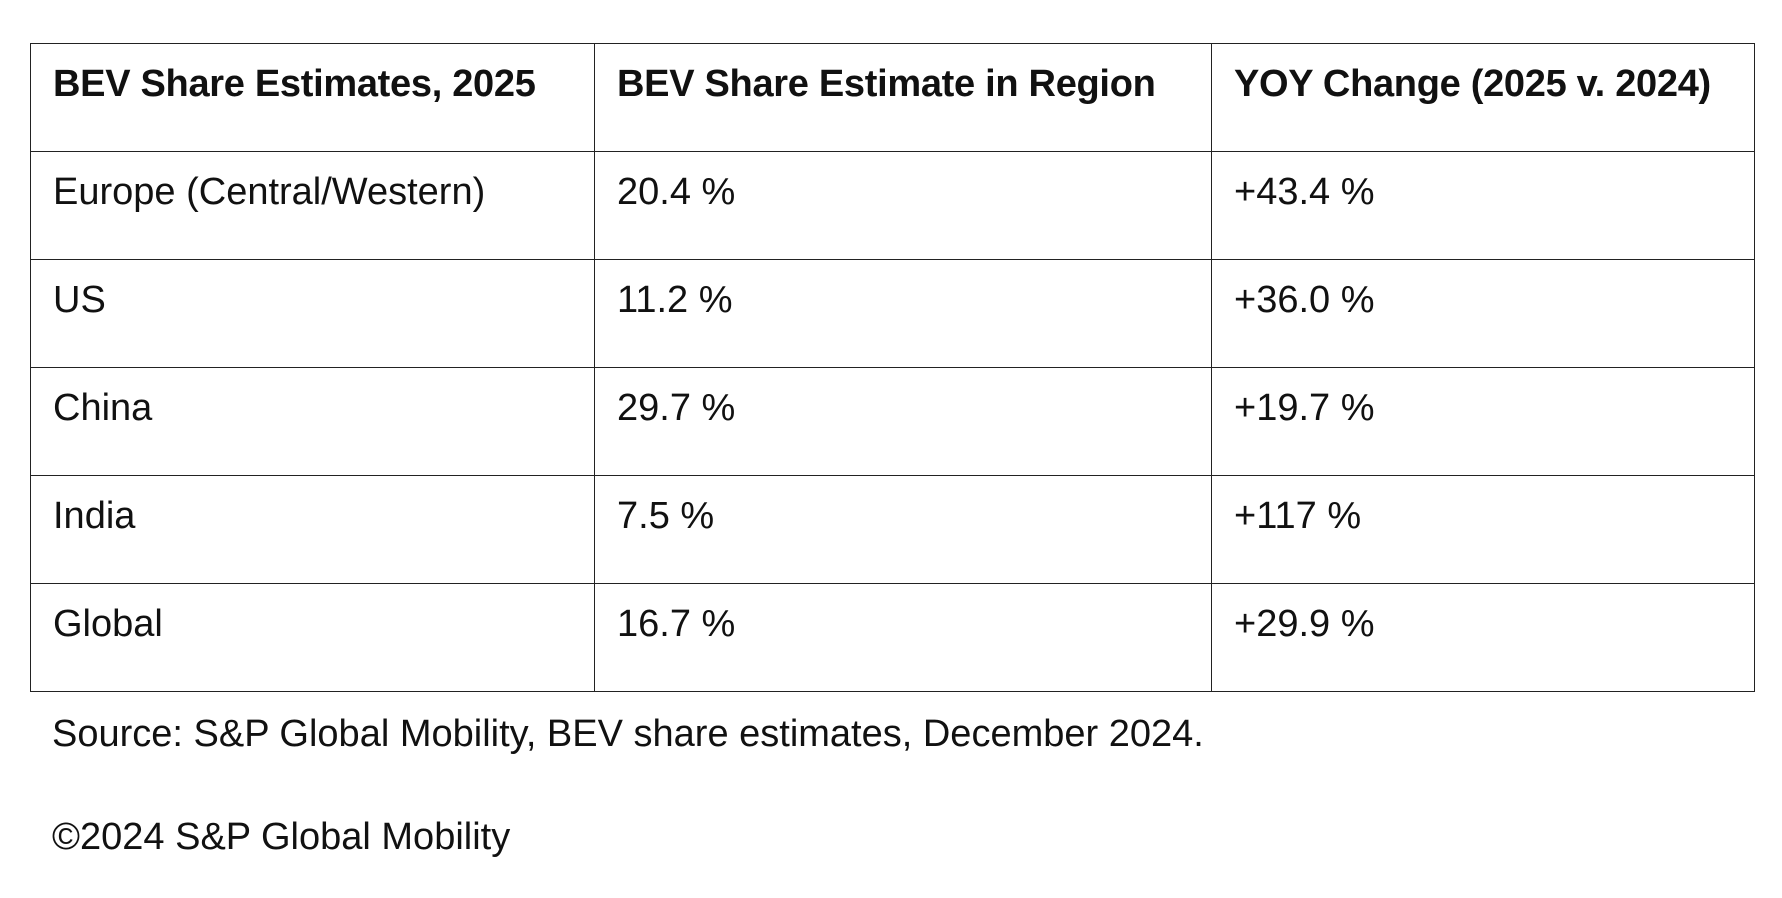  I want to click on cell-yoy-change: +117 %, so click(1483, 529).